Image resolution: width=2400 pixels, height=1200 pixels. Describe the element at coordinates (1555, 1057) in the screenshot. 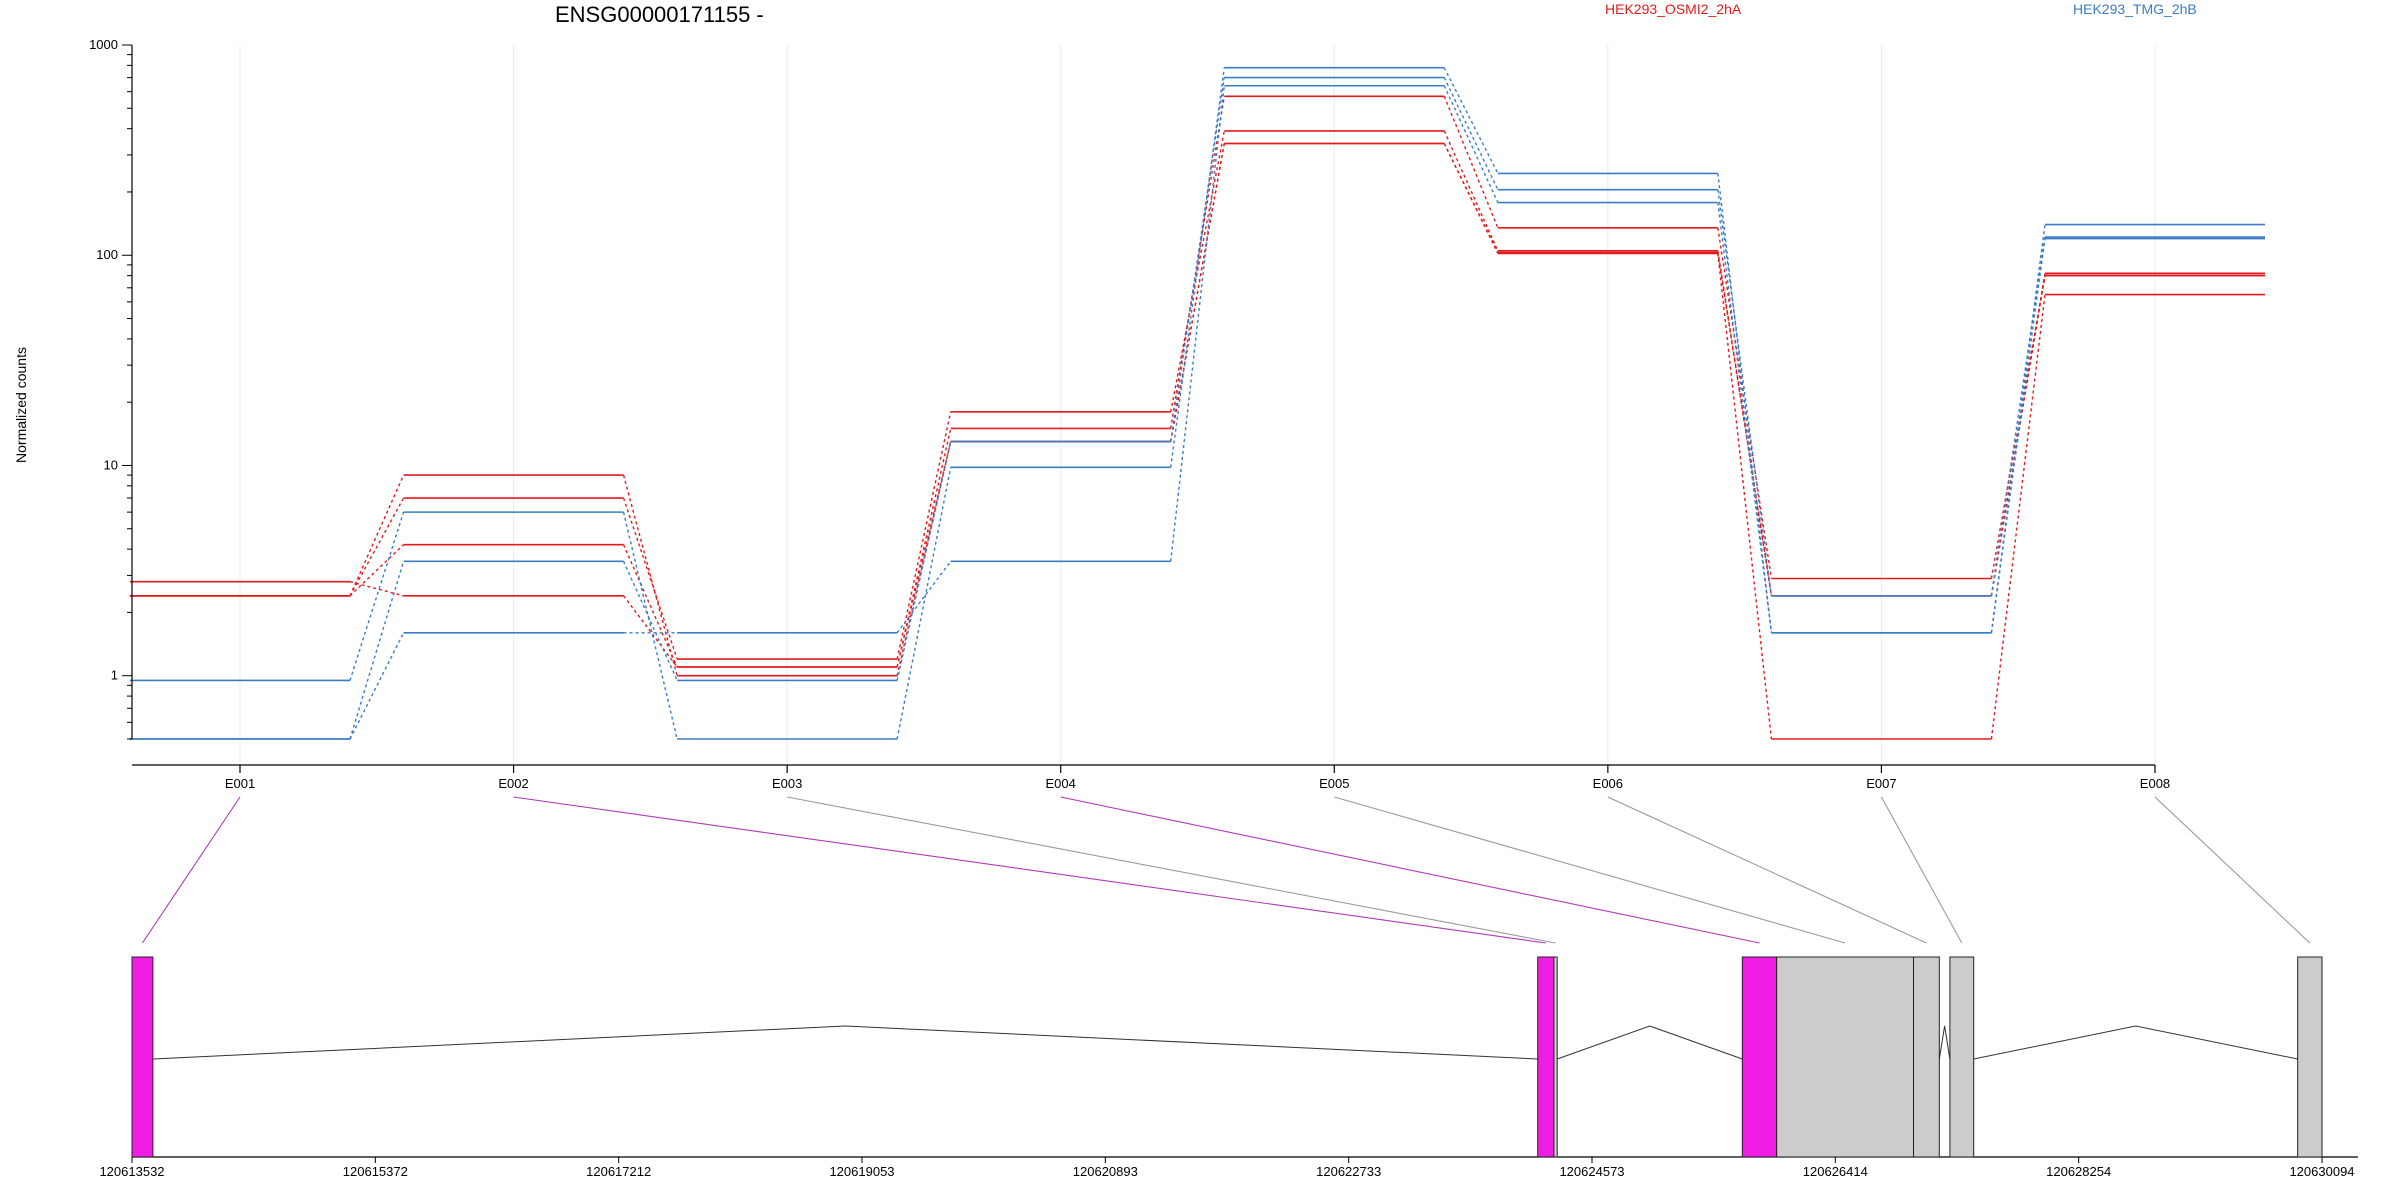

I see `exon-box-e003` at that location.